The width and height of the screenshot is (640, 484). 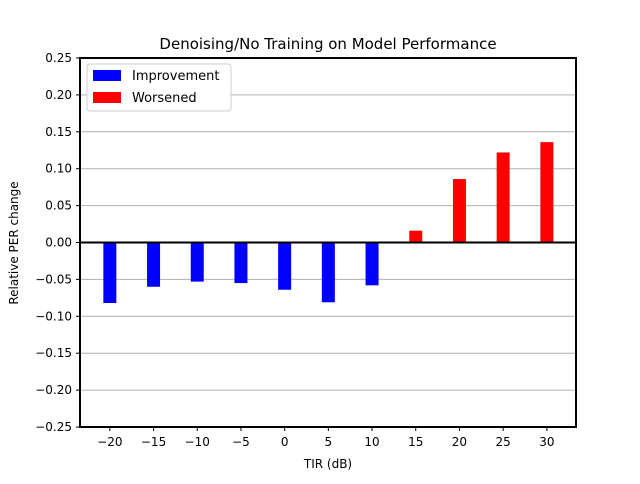 What do you see at coordinates (327, 464) in the screenshot?
I see `x-axis-title: TIR (dB)` at bounding box center [327, 464].